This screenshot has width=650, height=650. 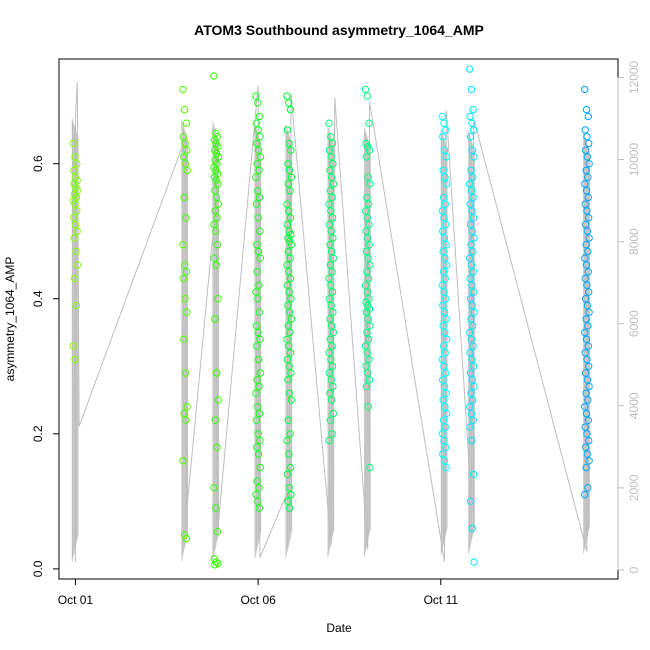 I want to click on y2-tick-label: 0, so click(x=634, y=569).